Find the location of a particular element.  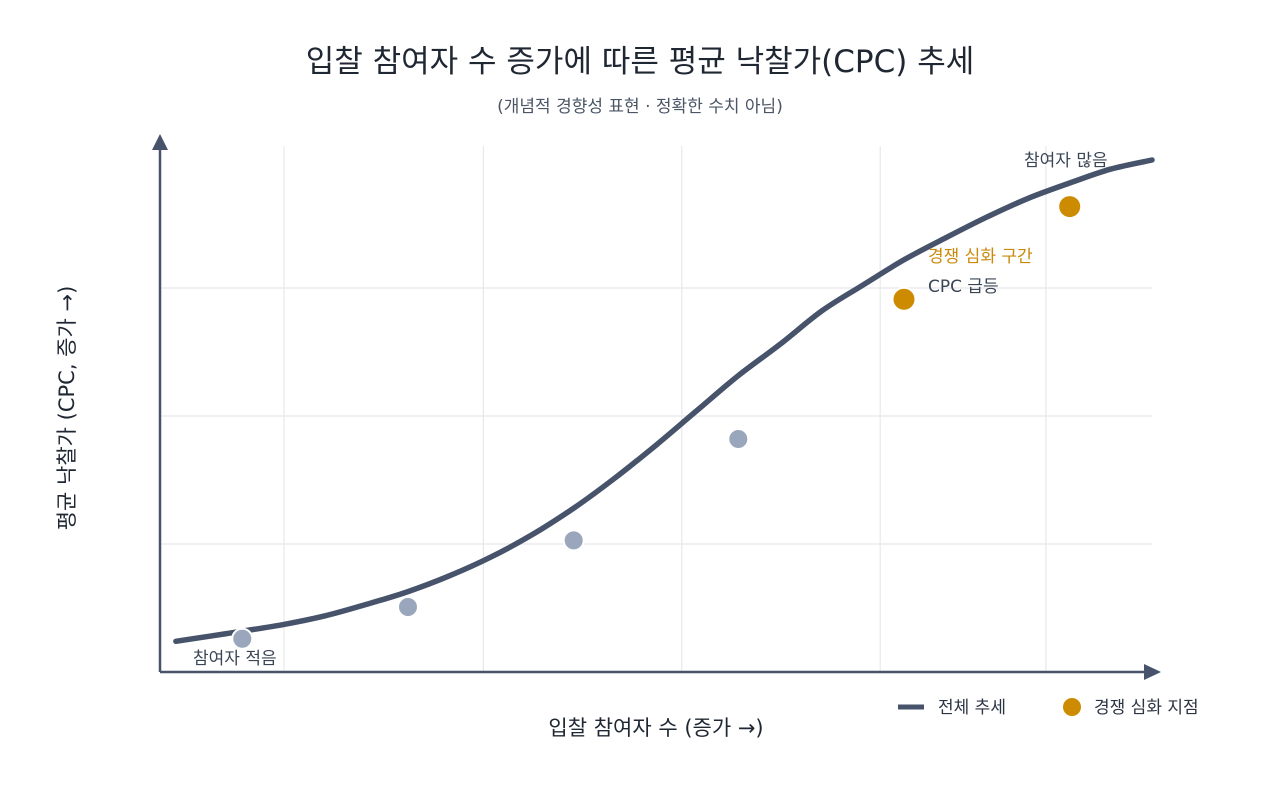

y-axis-label: 평균 낙찰가 (CPC, 증가 →) is located at coordinates (67, 408).